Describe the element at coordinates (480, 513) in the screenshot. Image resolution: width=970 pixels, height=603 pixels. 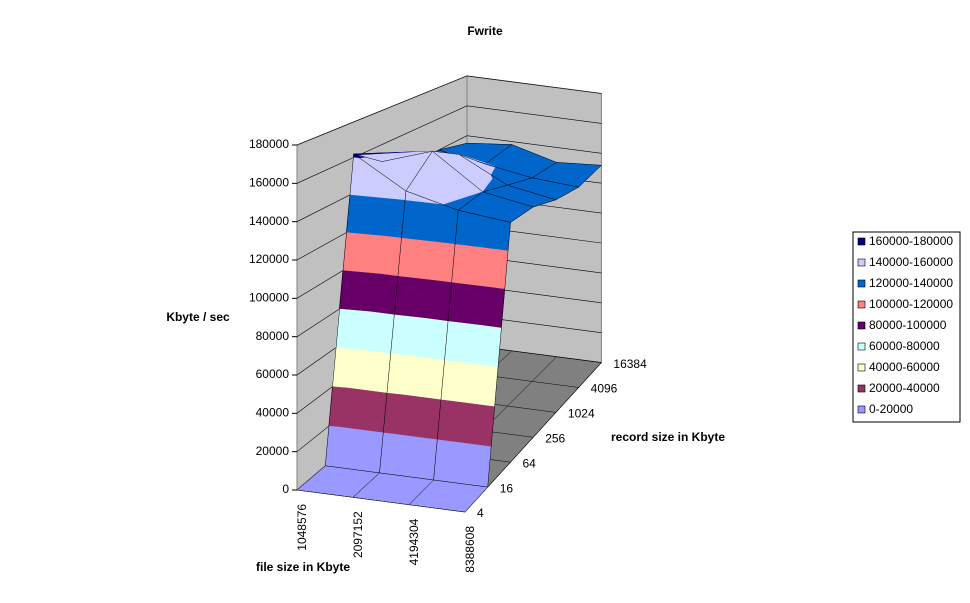
I see `depth-tick-label: 4` at that location.